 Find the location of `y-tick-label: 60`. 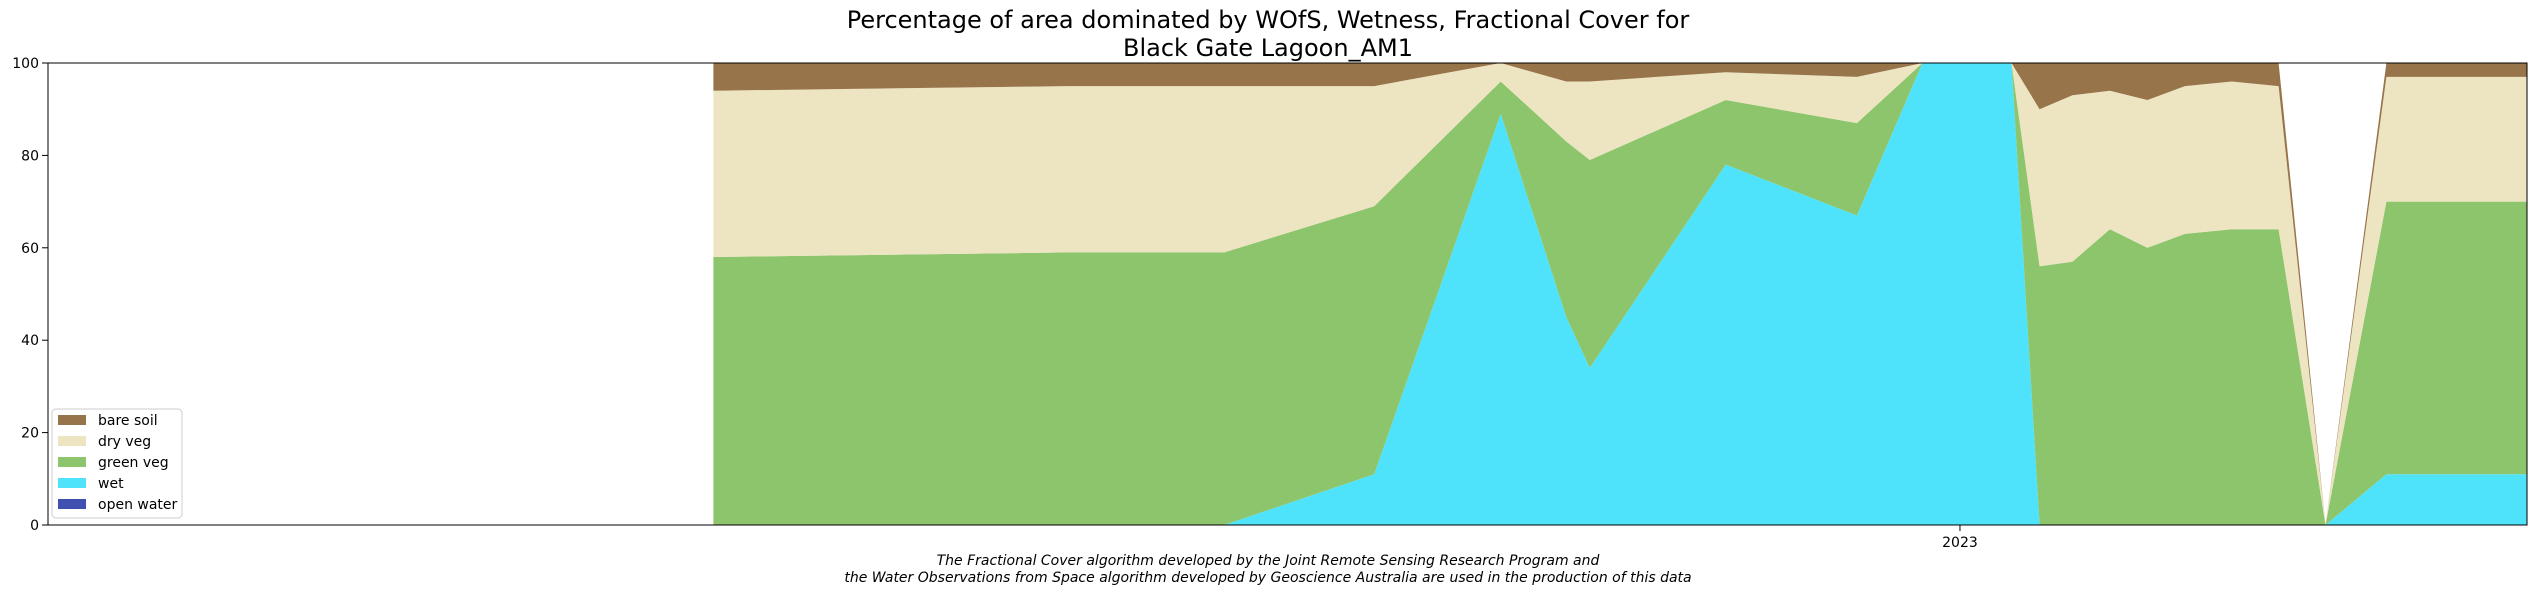

y-tick-label: 60 is located at coordinates (30, 249).